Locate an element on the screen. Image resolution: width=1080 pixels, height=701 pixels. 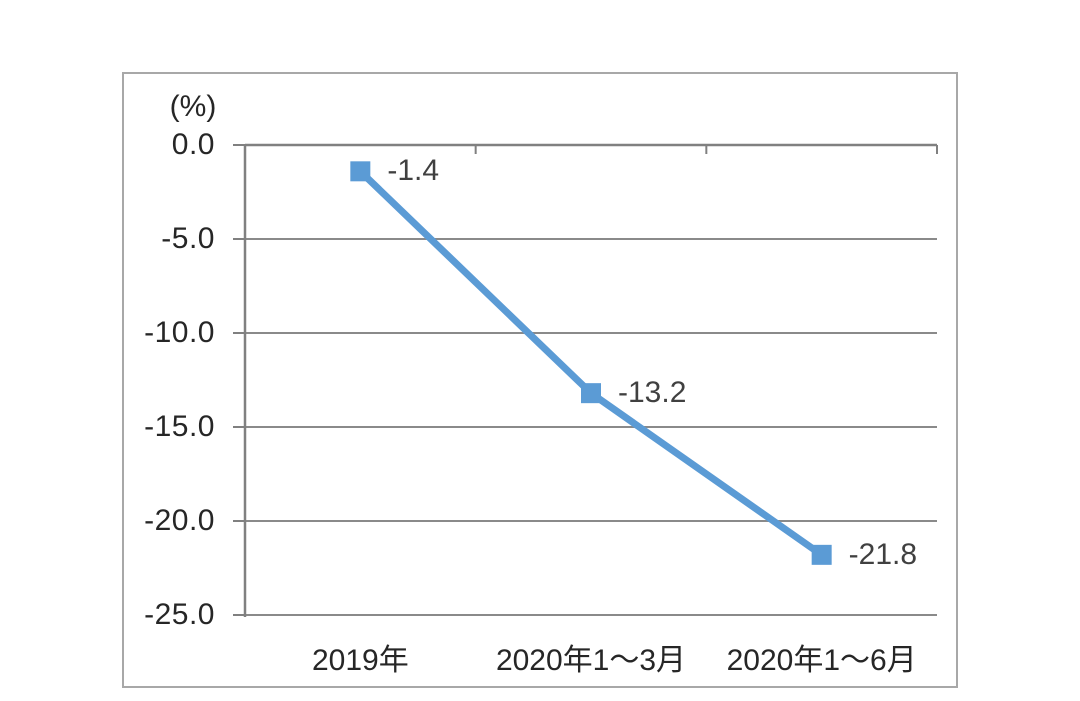
y-tick-label: -15.0 is located at coordinates (179, 426).